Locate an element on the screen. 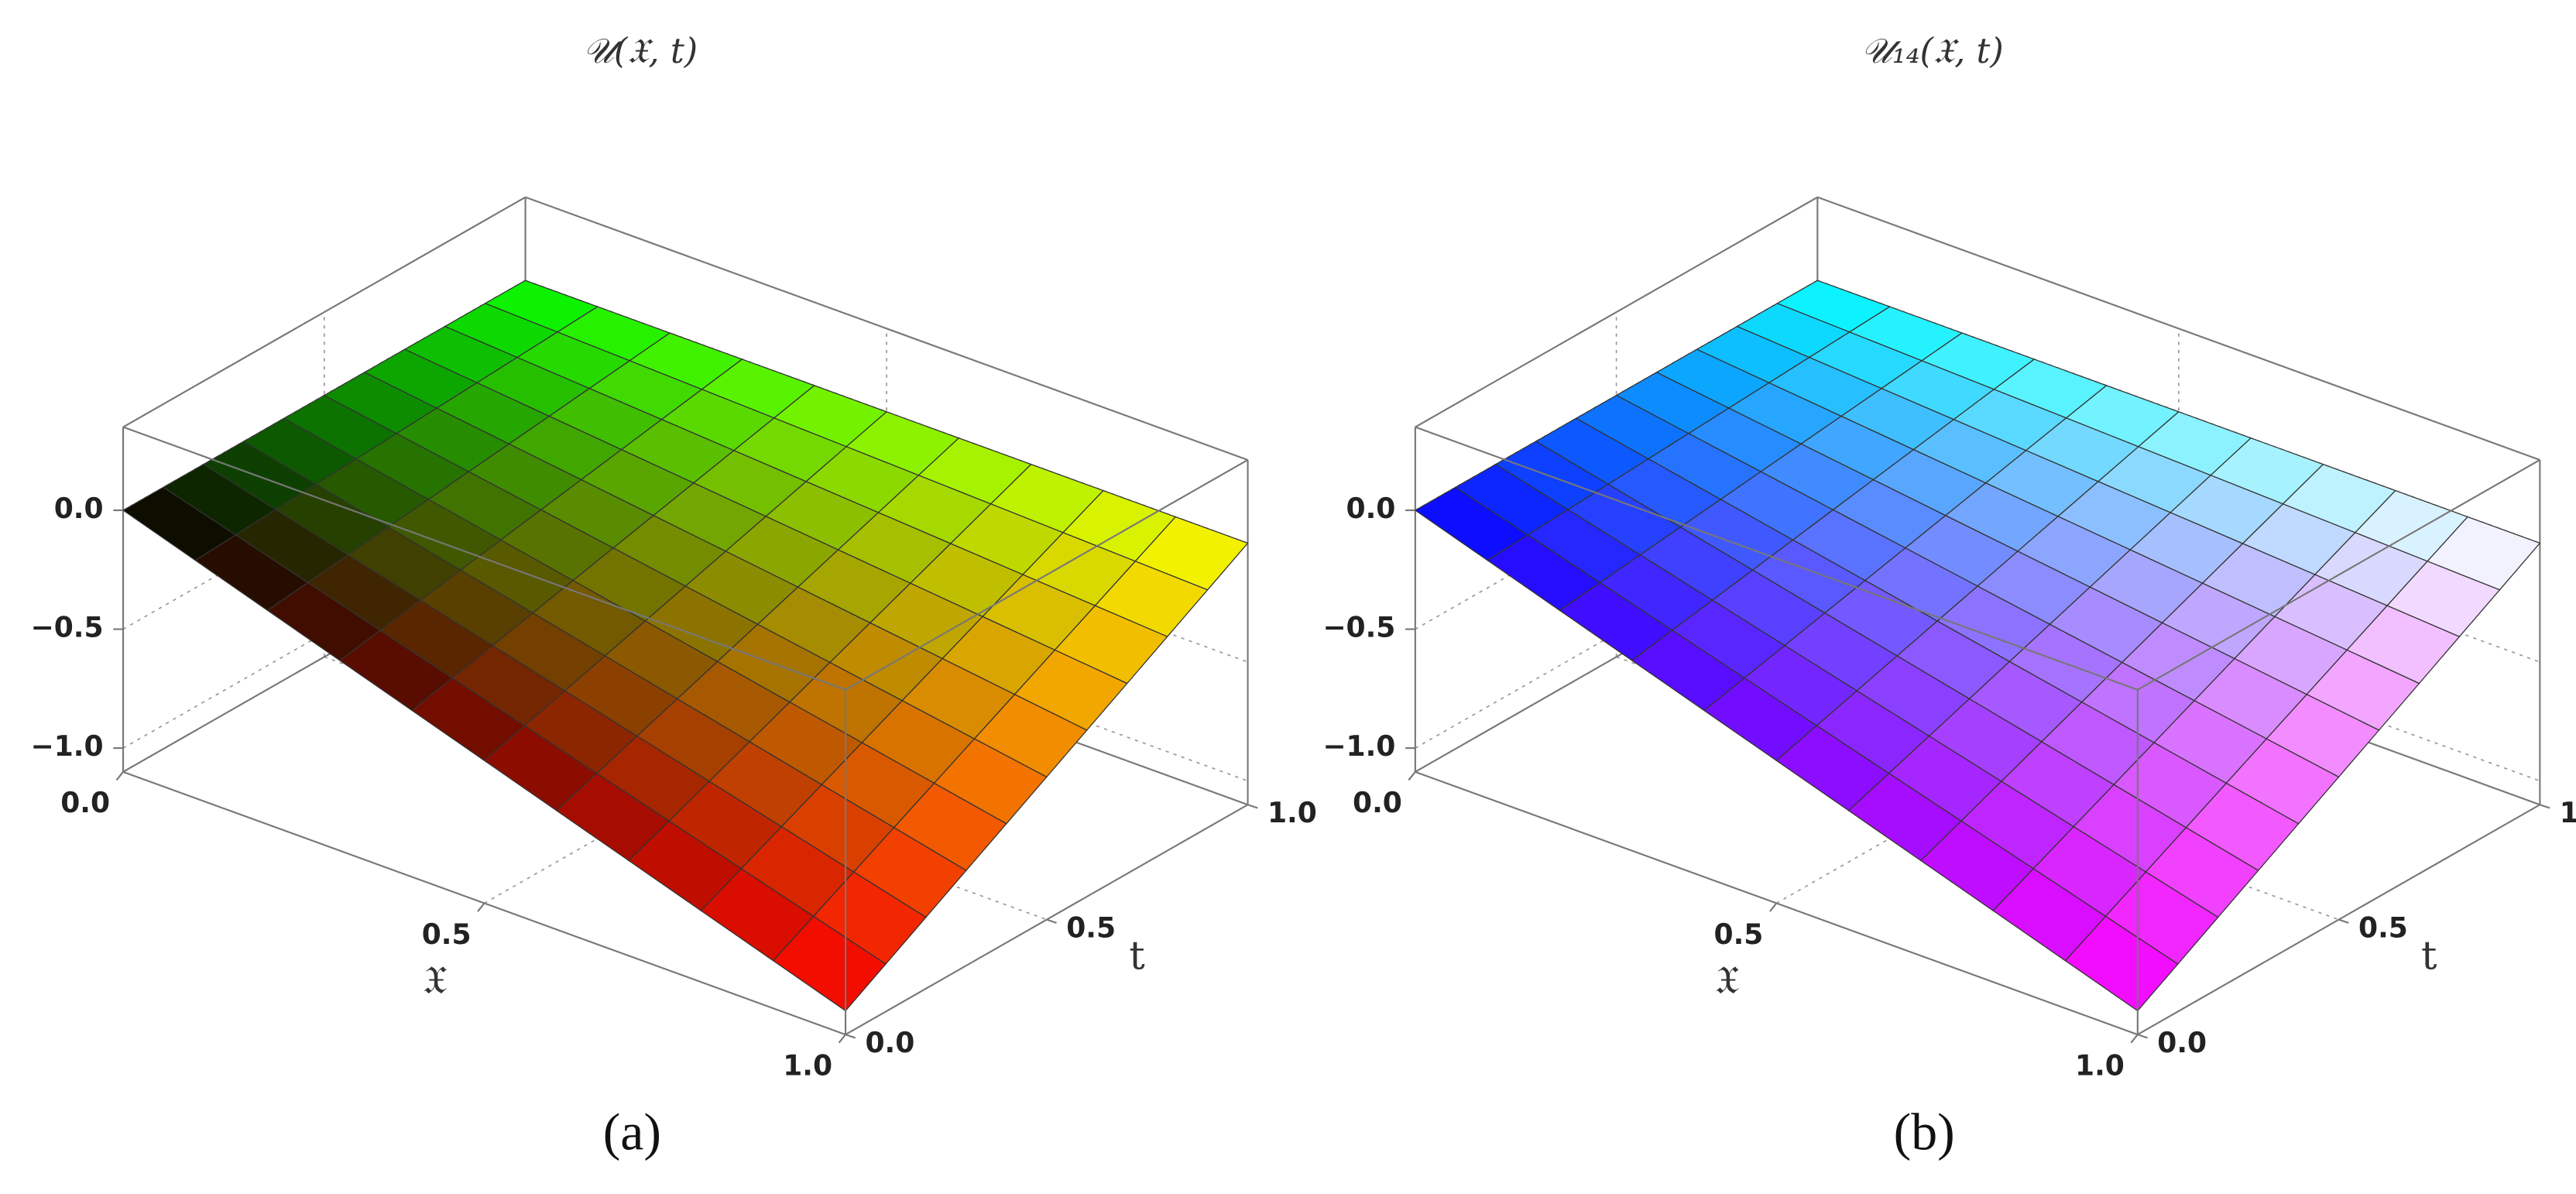 This screenshot has height=1194, width=2576. panel-caption: (b) is located at coordinates (1924, 1132).